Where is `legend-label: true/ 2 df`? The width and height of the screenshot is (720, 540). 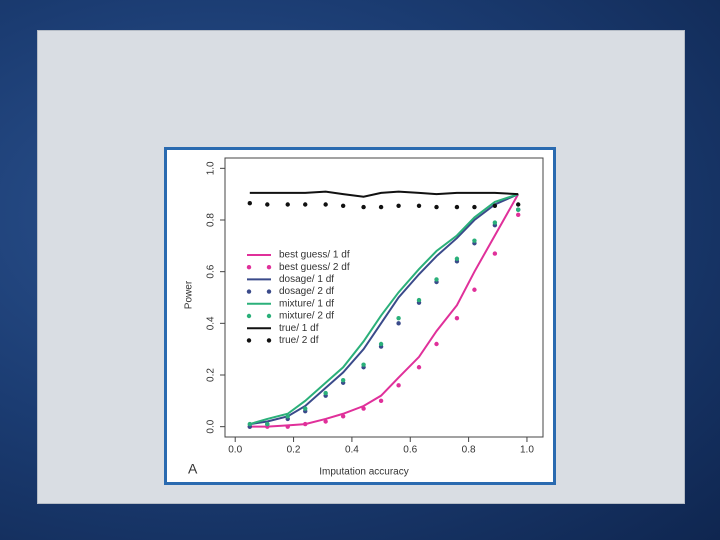 legend-label: true/ 2 df is located at coordinates (299, 340).